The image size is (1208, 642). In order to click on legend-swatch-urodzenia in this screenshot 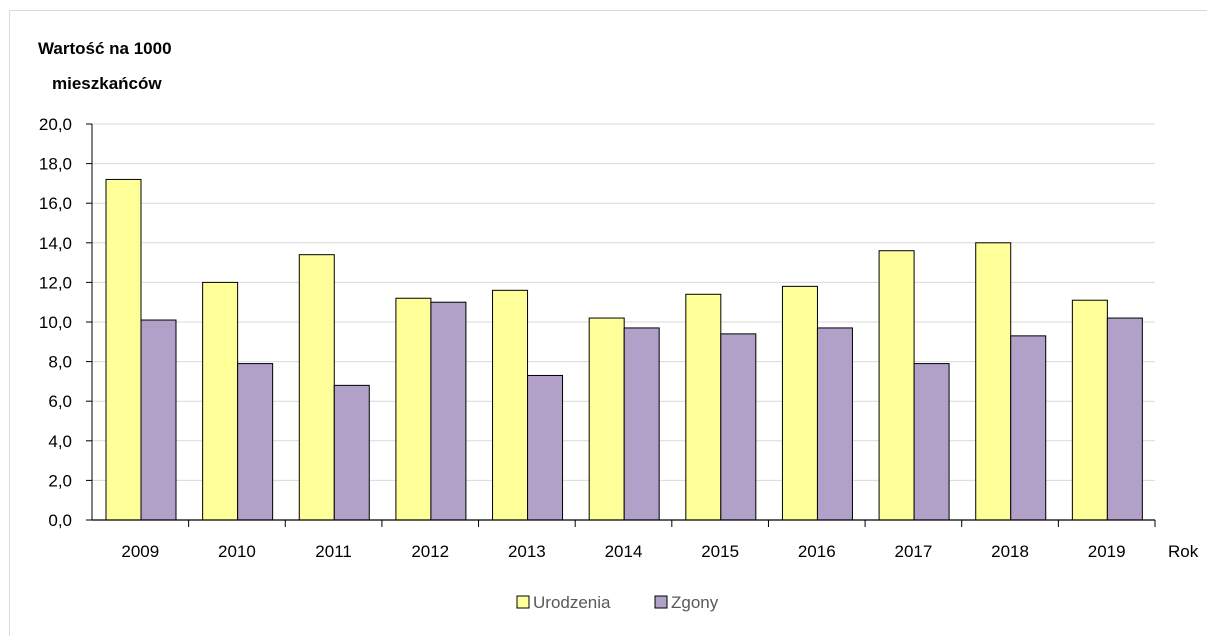, I will do `click(523, 602)`.